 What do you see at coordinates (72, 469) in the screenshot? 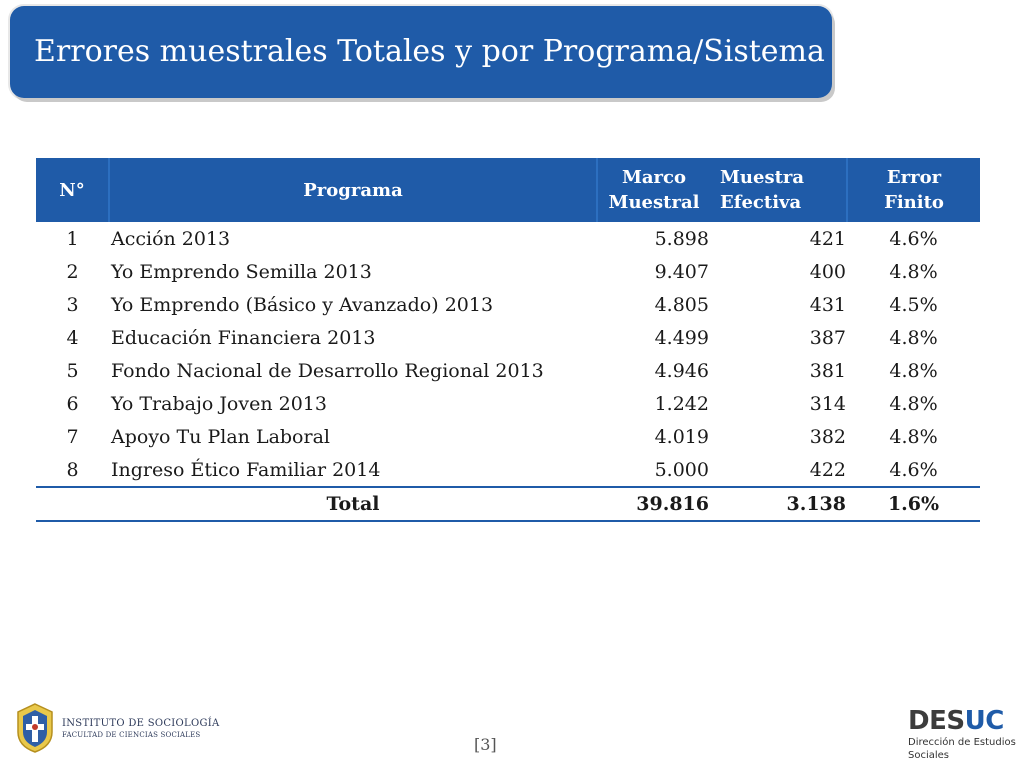
I see `row-num: 8` at bounding box center [72, 469].